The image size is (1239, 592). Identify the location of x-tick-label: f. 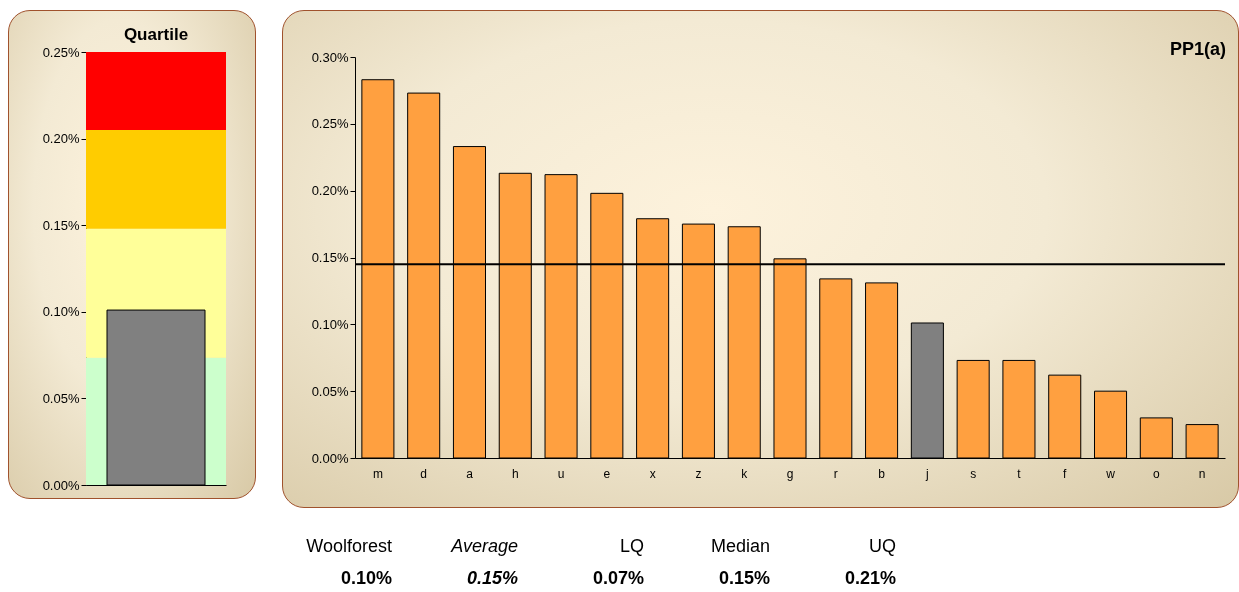
(1065, 473).